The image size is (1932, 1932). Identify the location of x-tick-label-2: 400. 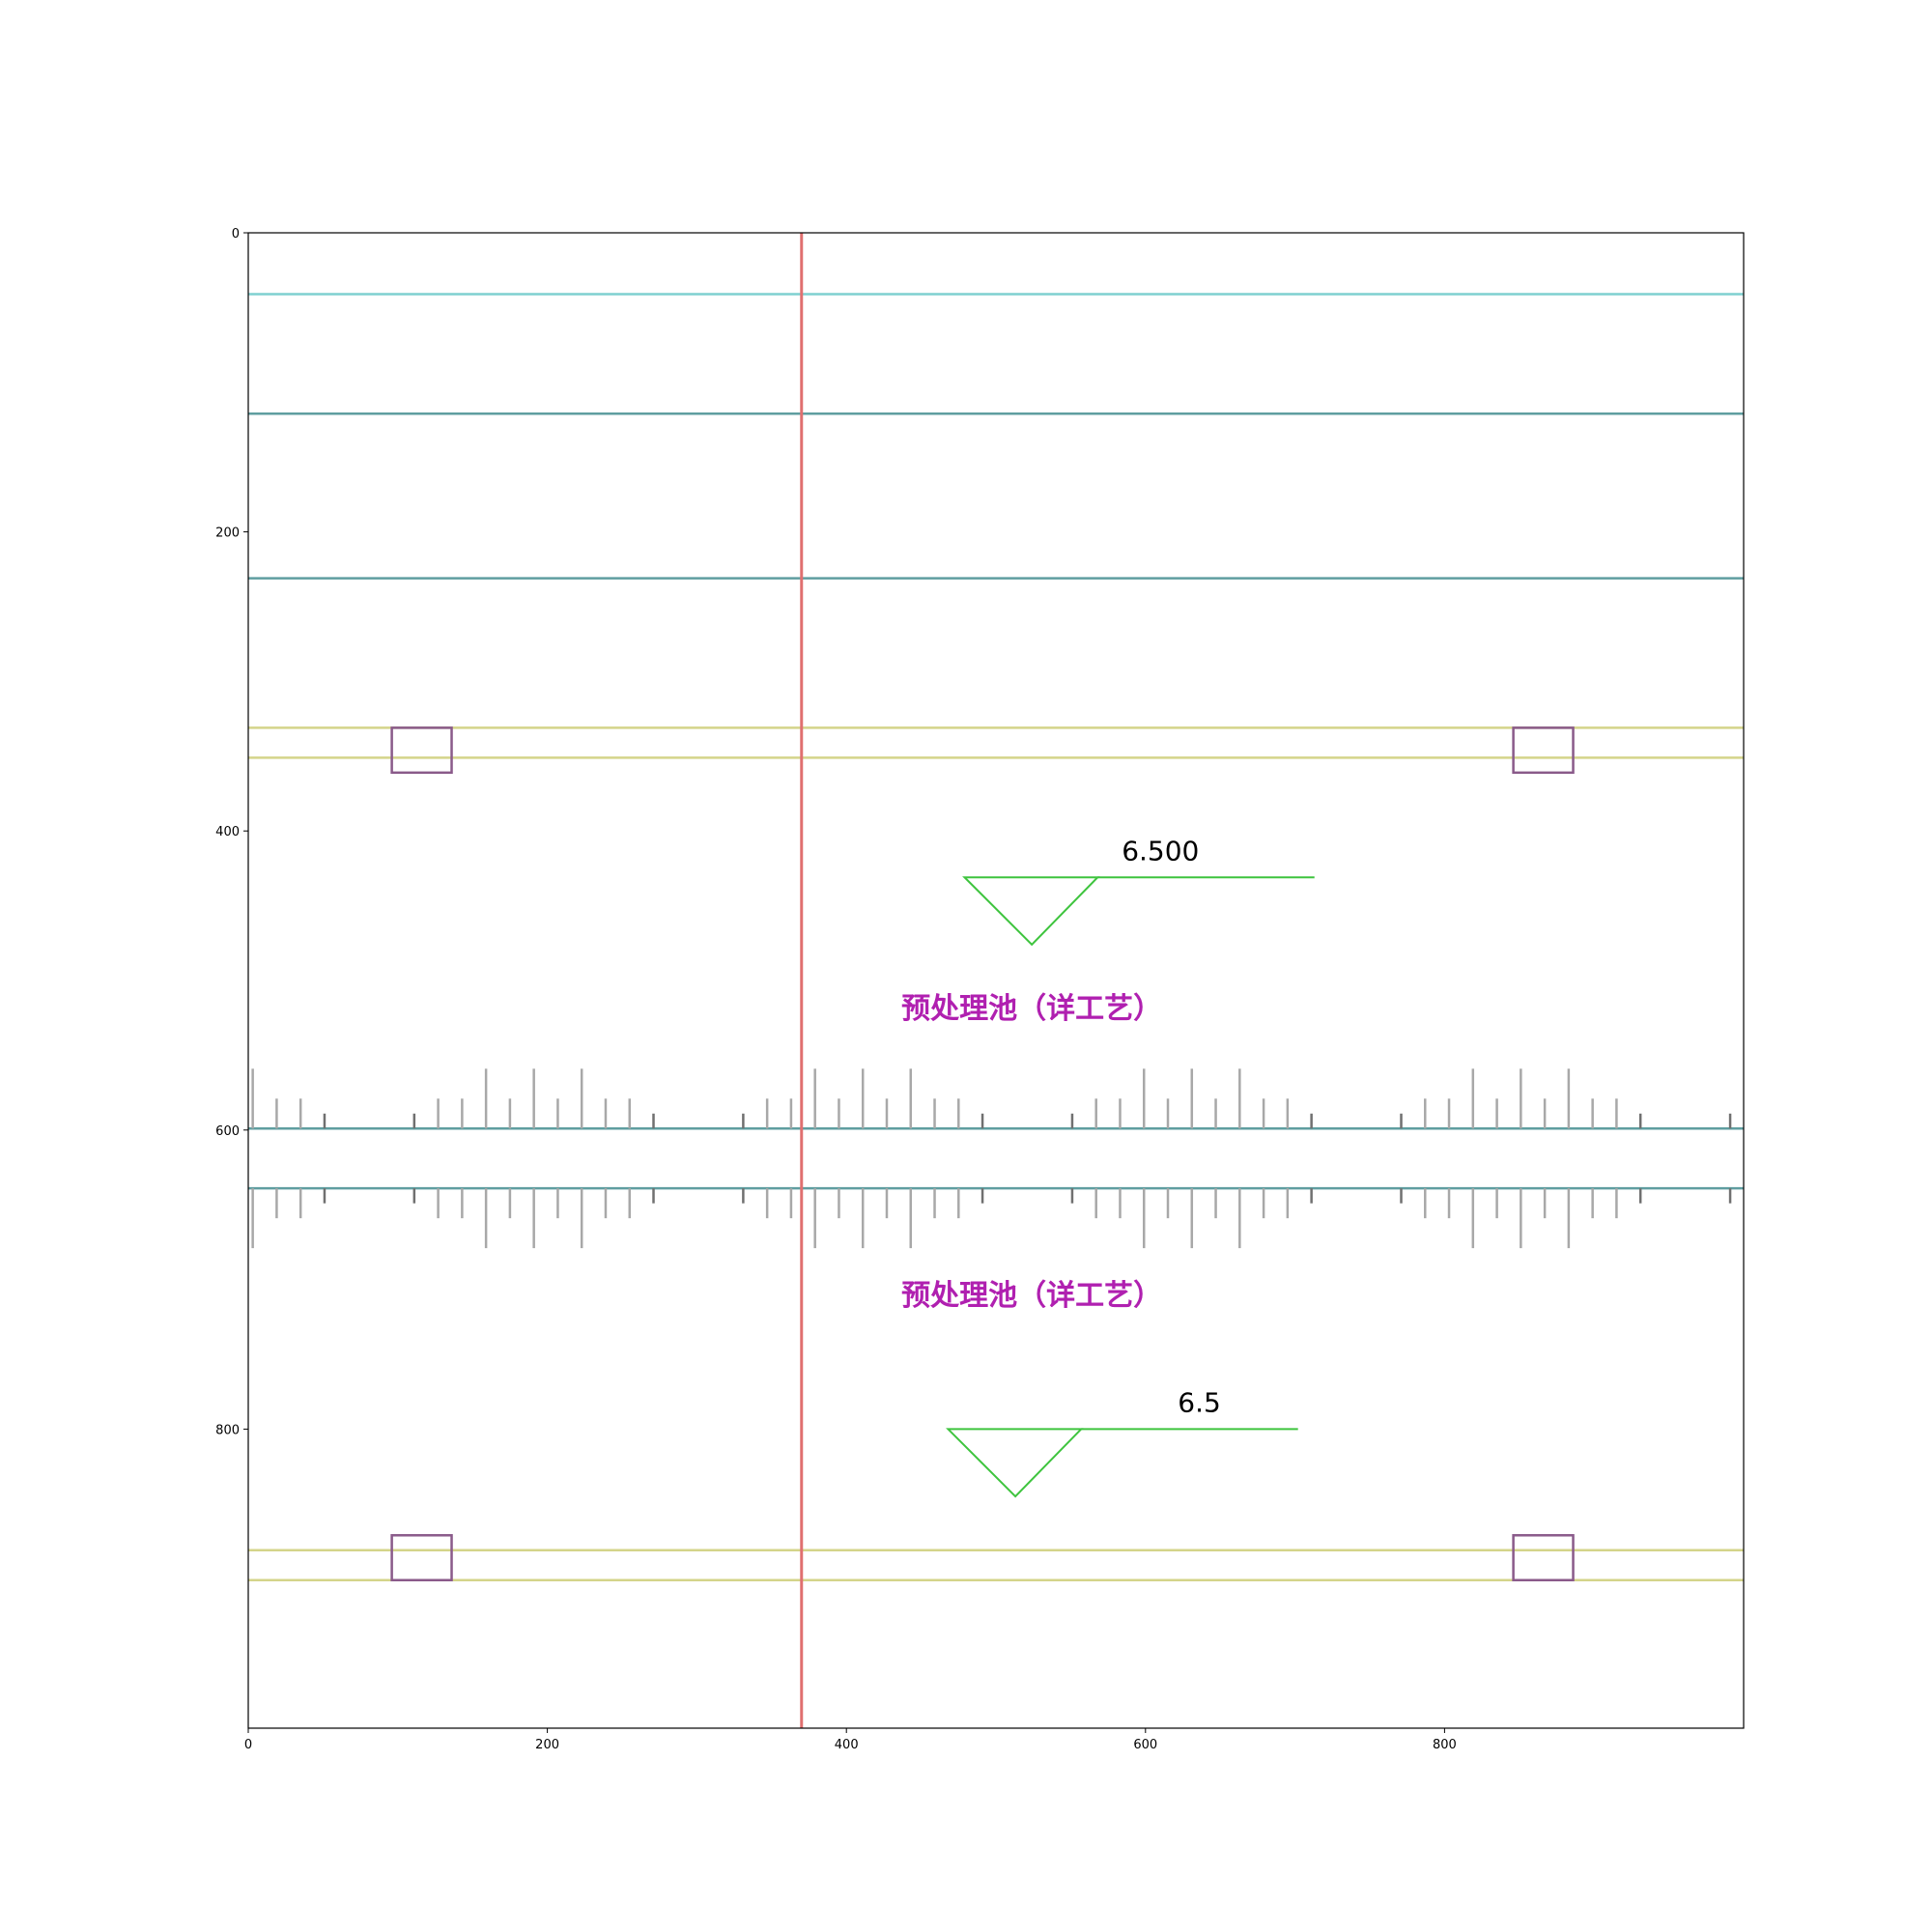
(847, 1745).